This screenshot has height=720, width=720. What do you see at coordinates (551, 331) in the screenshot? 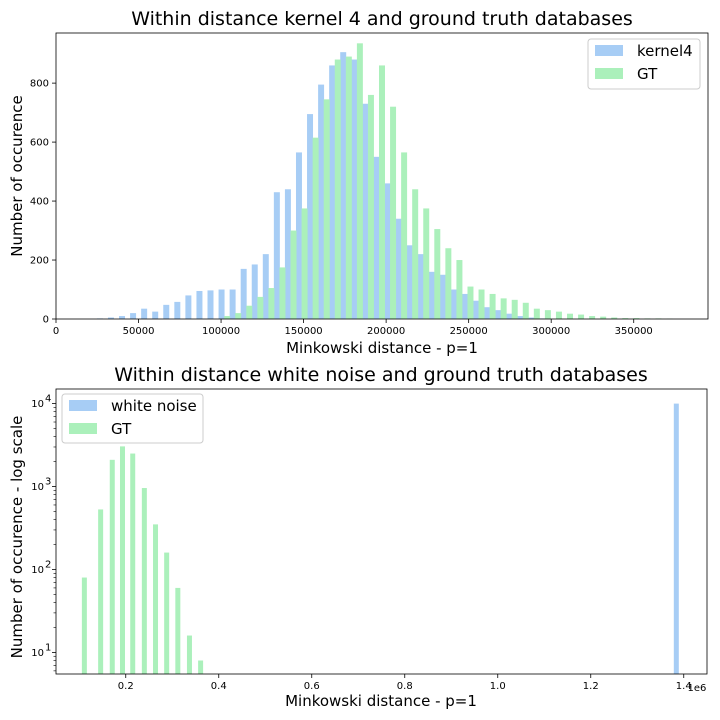
I see `x-tick-label: 300000` at bounding box center [551, 331].